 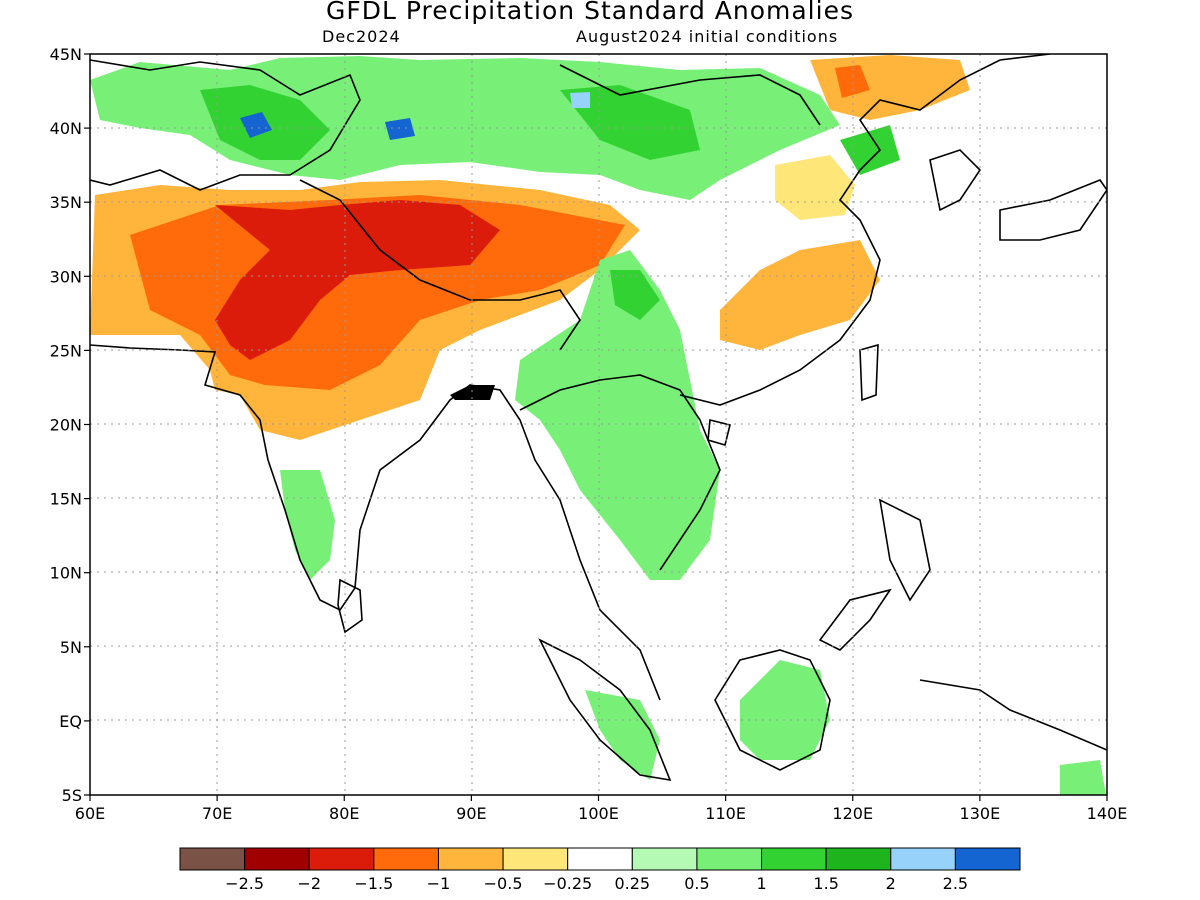 I want to click on positive-anomaly-borneo, so click(x=785, y=710).